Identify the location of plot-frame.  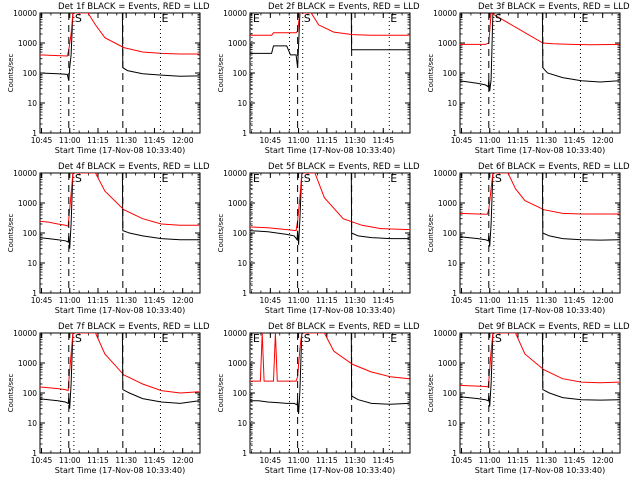
(540, 393).